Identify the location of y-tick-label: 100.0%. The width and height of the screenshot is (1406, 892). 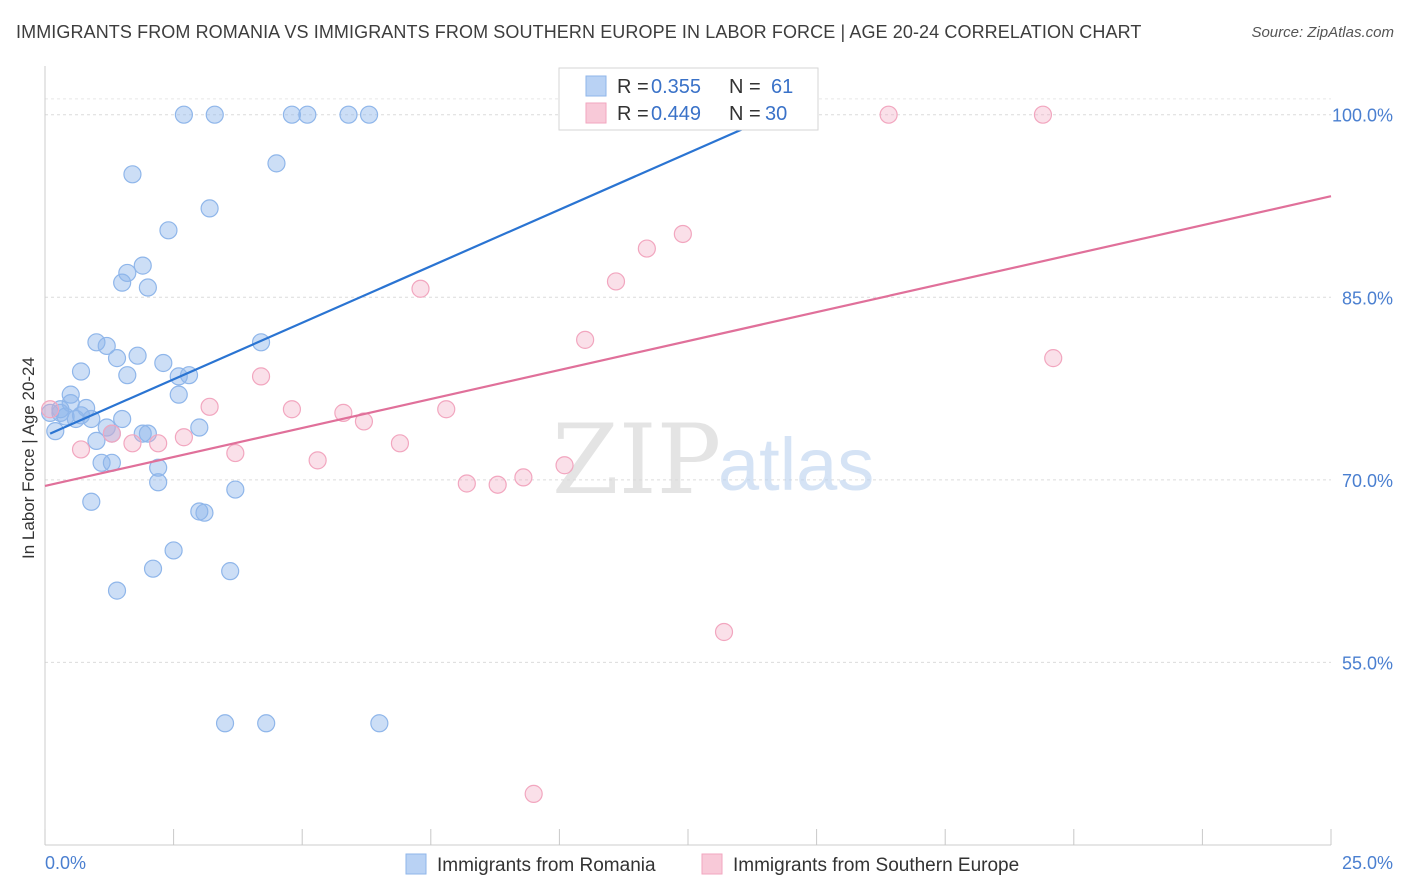
(1362, 116).